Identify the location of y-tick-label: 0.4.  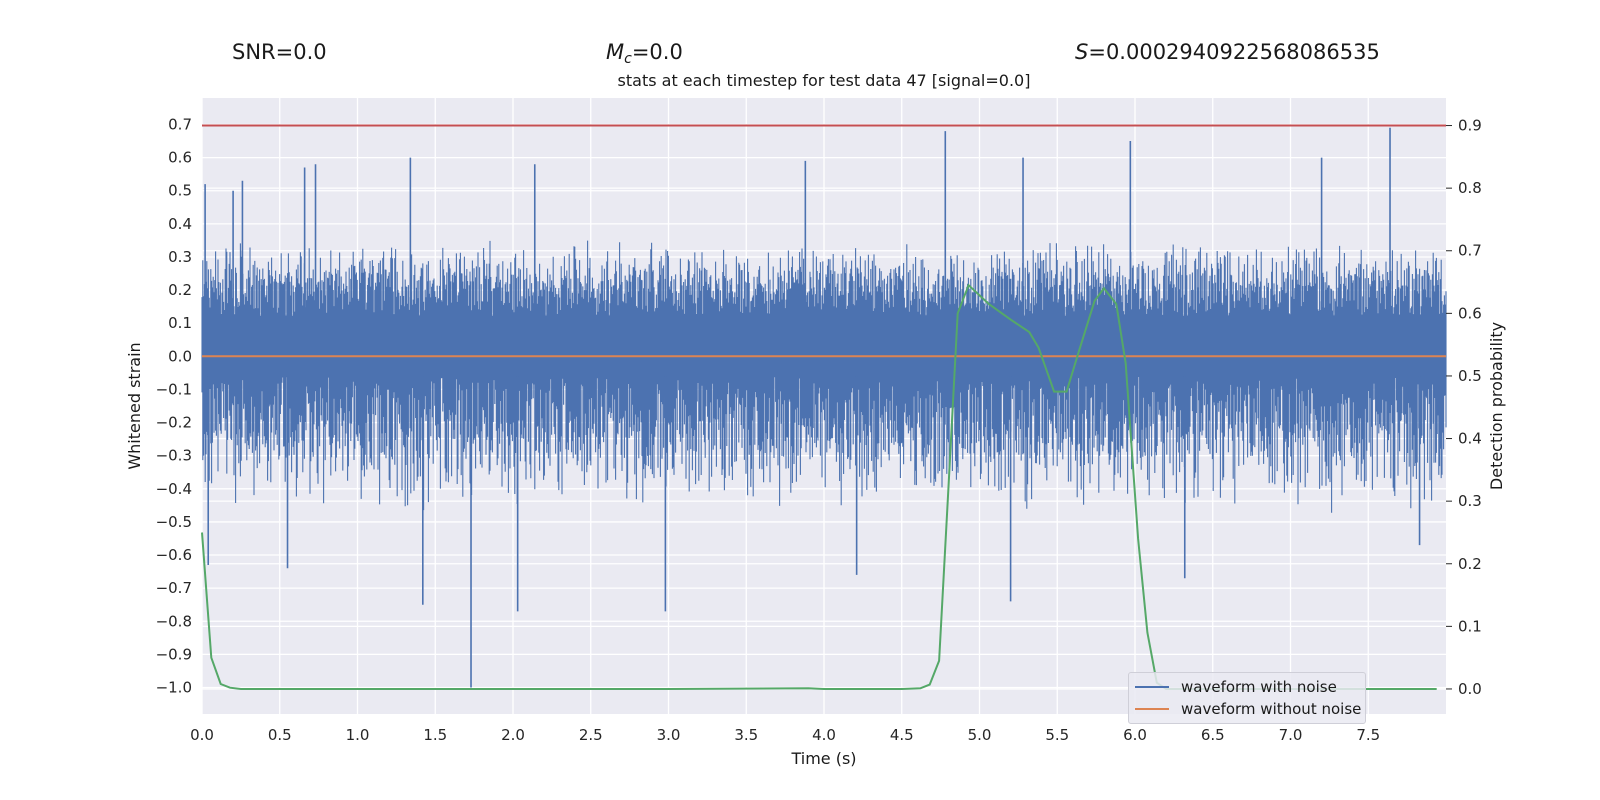
(180, 224).